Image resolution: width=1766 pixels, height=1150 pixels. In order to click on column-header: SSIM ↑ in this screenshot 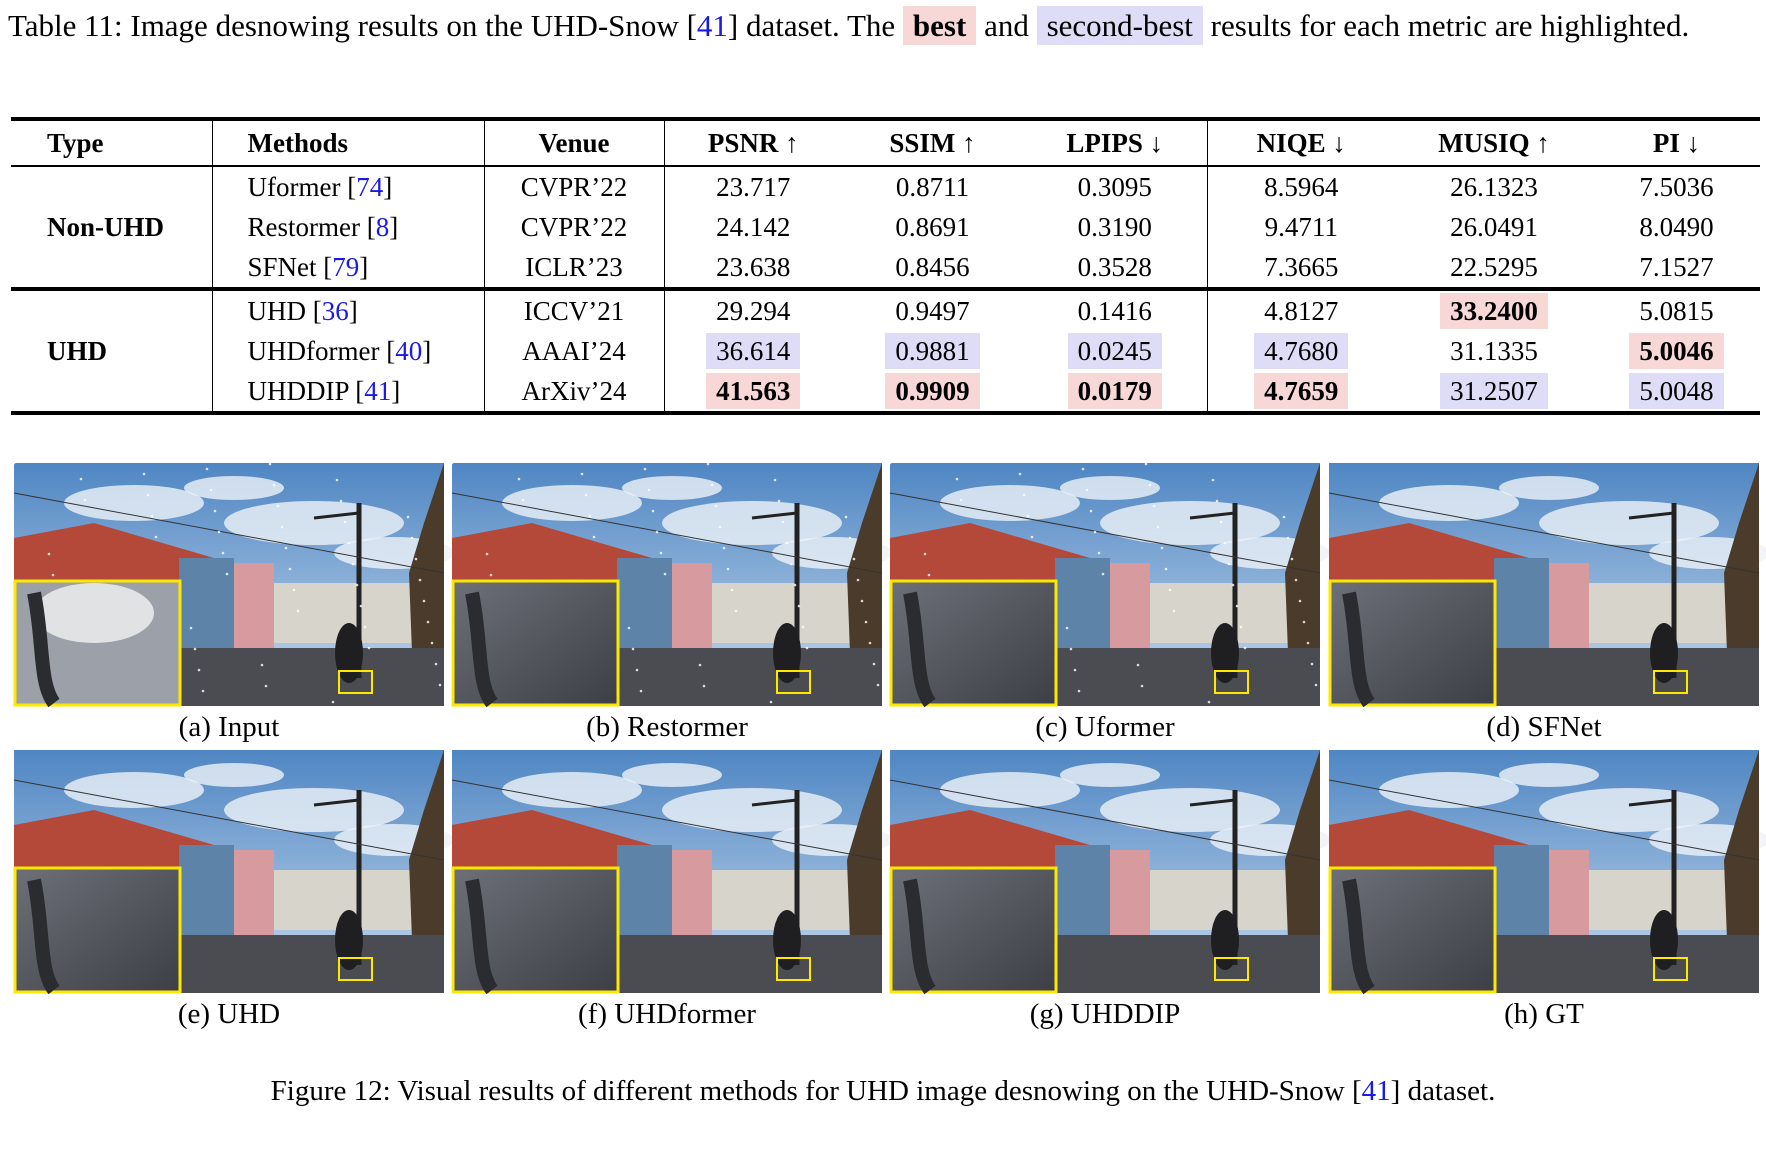, I will do `click(932, 142)`.